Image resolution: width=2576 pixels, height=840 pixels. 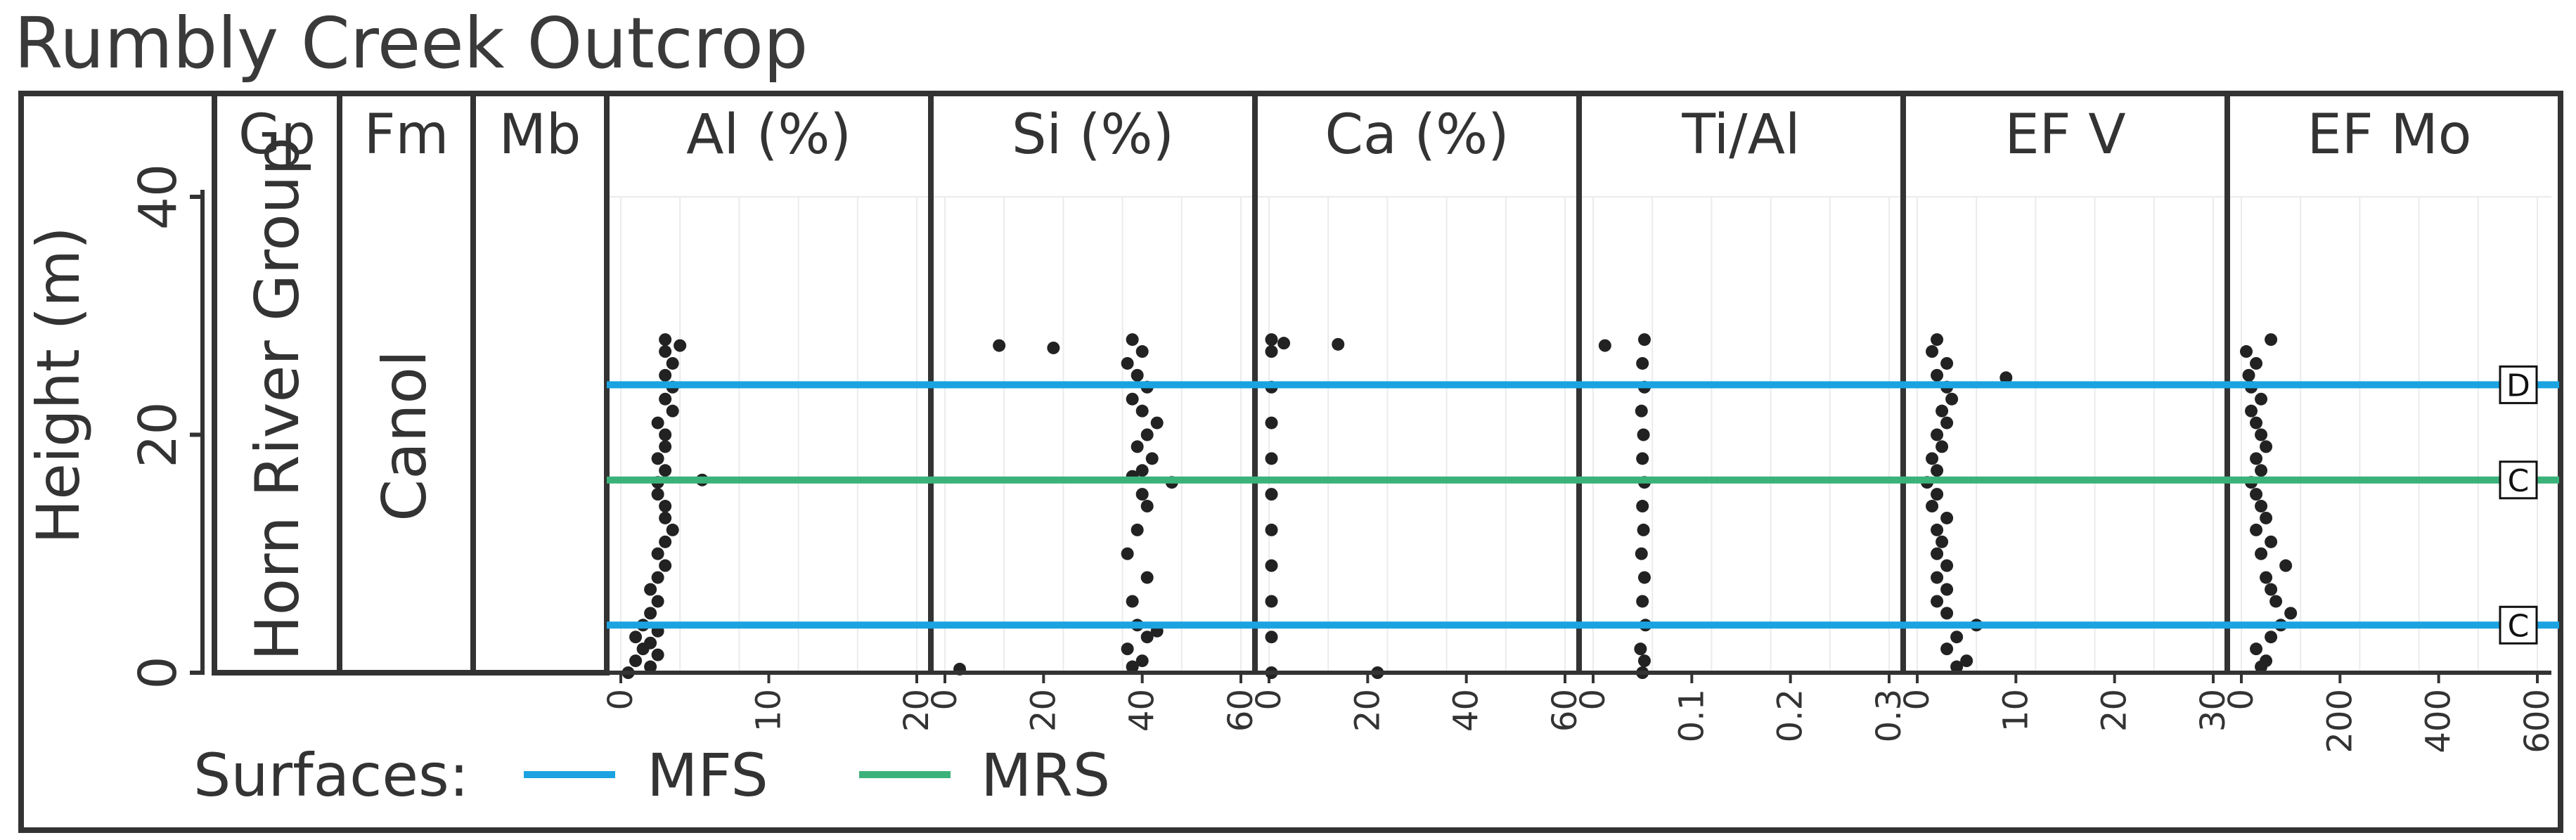 I want to click on y-tick-label: 40, so click(x=158, y=197).